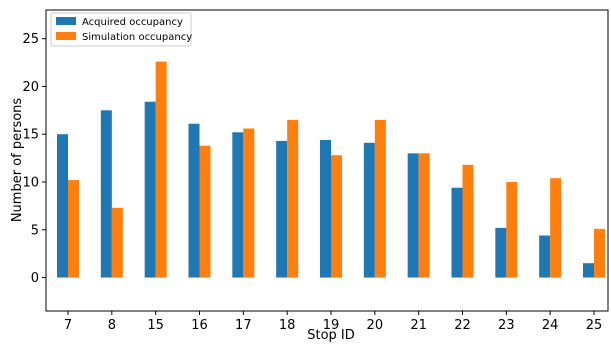 This screenshot has height=344, width=611. What do you see at coordinates (506, 325) in the screenshot?
I see `x-tick-label: 23` at bounding box center [506, 325].